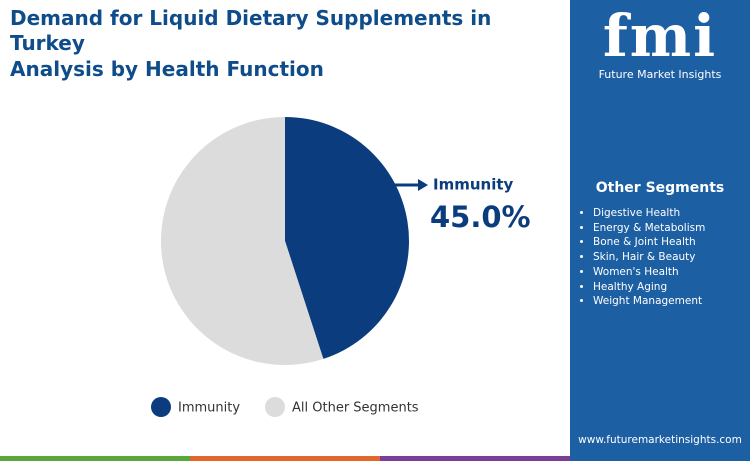  I want to click on segment-item: Weight Management, so click(649, 301).